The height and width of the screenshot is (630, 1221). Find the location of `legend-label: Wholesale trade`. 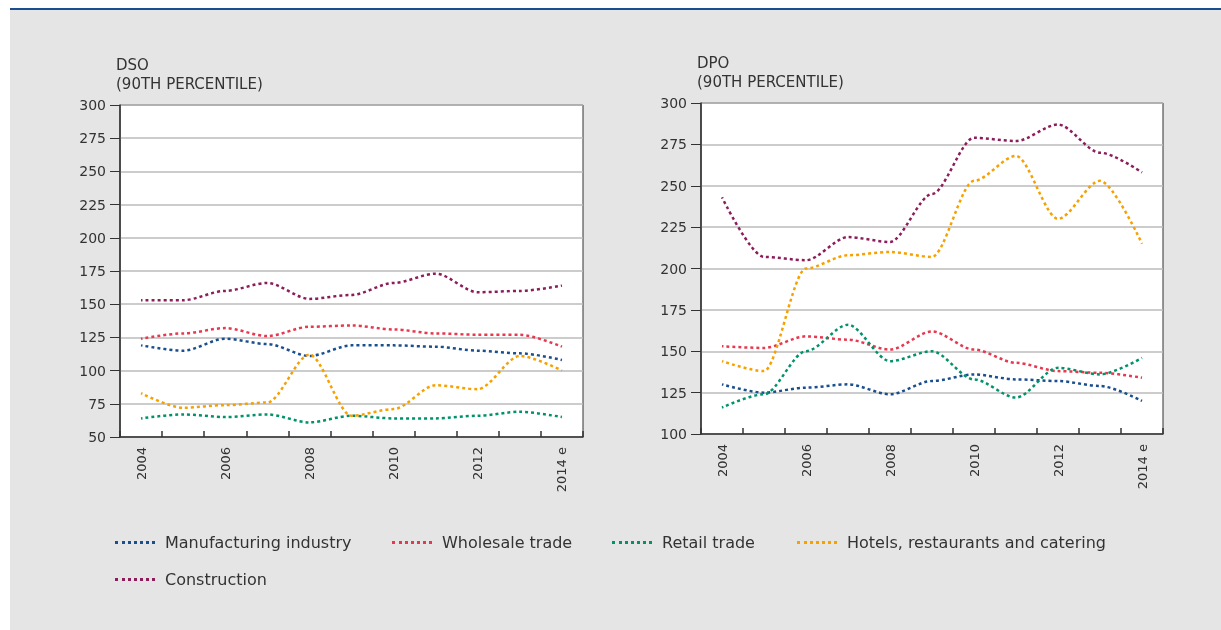

legend-label: Wholesale trade is located at coordinates (507, 542).